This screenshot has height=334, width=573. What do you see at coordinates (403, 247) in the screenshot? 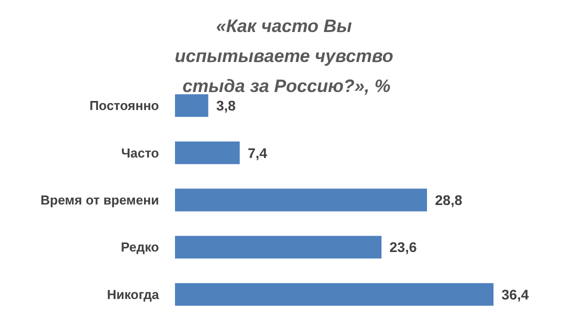
I see `data-label: 23,6` at bounding box center [403, 247].